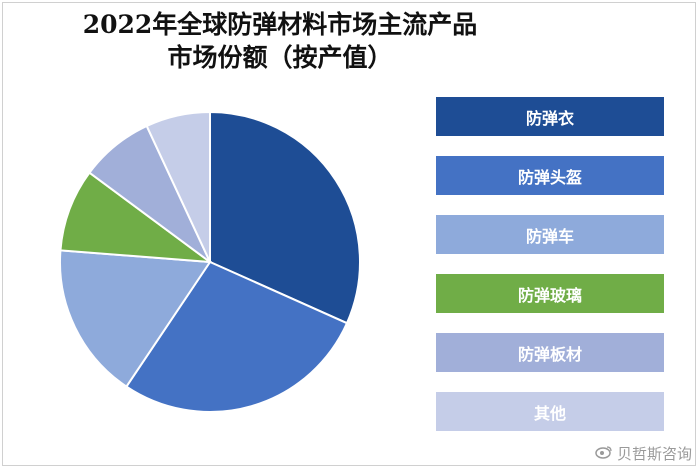 The width and height of the screenshot is (700, 470). I want to click on legend-label: 其他, so click(549, 413).